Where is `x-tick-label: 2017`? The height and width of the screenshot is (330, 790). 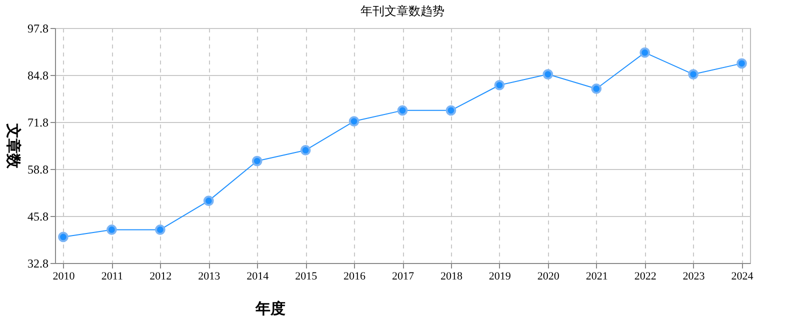
x-tick-label: 2017 is located at coordinates (403, 276).